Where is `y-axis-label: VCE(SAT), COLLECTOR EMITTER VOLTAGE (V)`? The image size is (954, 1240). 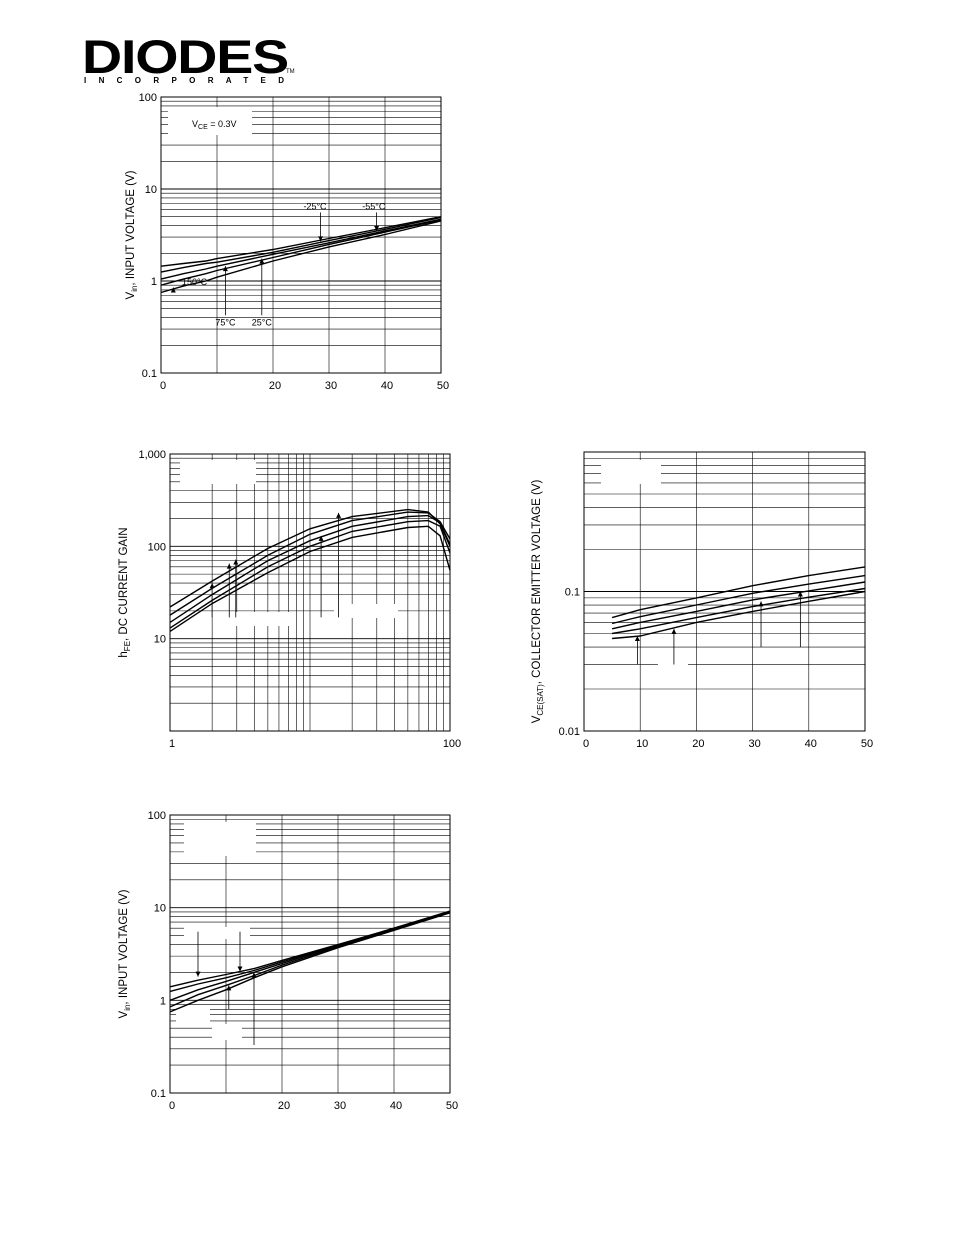 y-axis-label: VCE(SAT), COLLECTOR EMITTER VOLTAGE (V) is located at coordinates (538, 602).